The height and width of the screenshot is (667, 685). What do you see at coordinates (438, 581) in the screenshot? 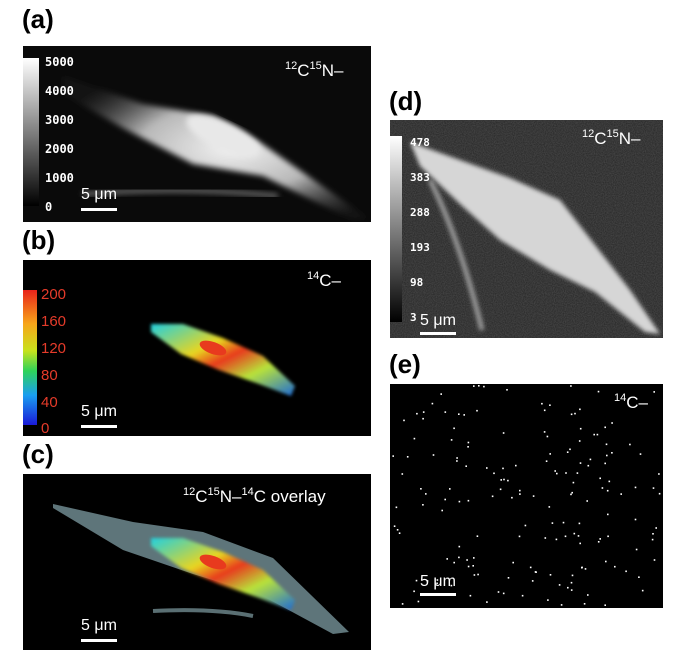
I see `panel-e-scalebar-label: 5 μm` at bounding box center [438, 581].